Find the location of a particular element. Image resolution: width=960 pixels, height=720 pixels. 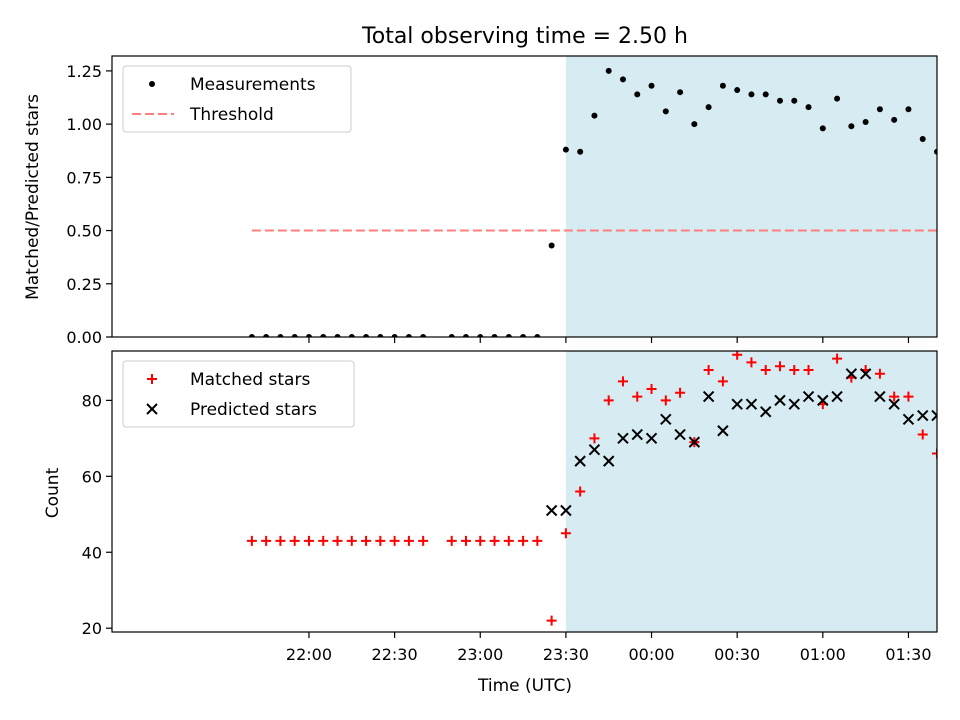

x-axis-label: Time (UTC) is located at coordinates (524, 686).